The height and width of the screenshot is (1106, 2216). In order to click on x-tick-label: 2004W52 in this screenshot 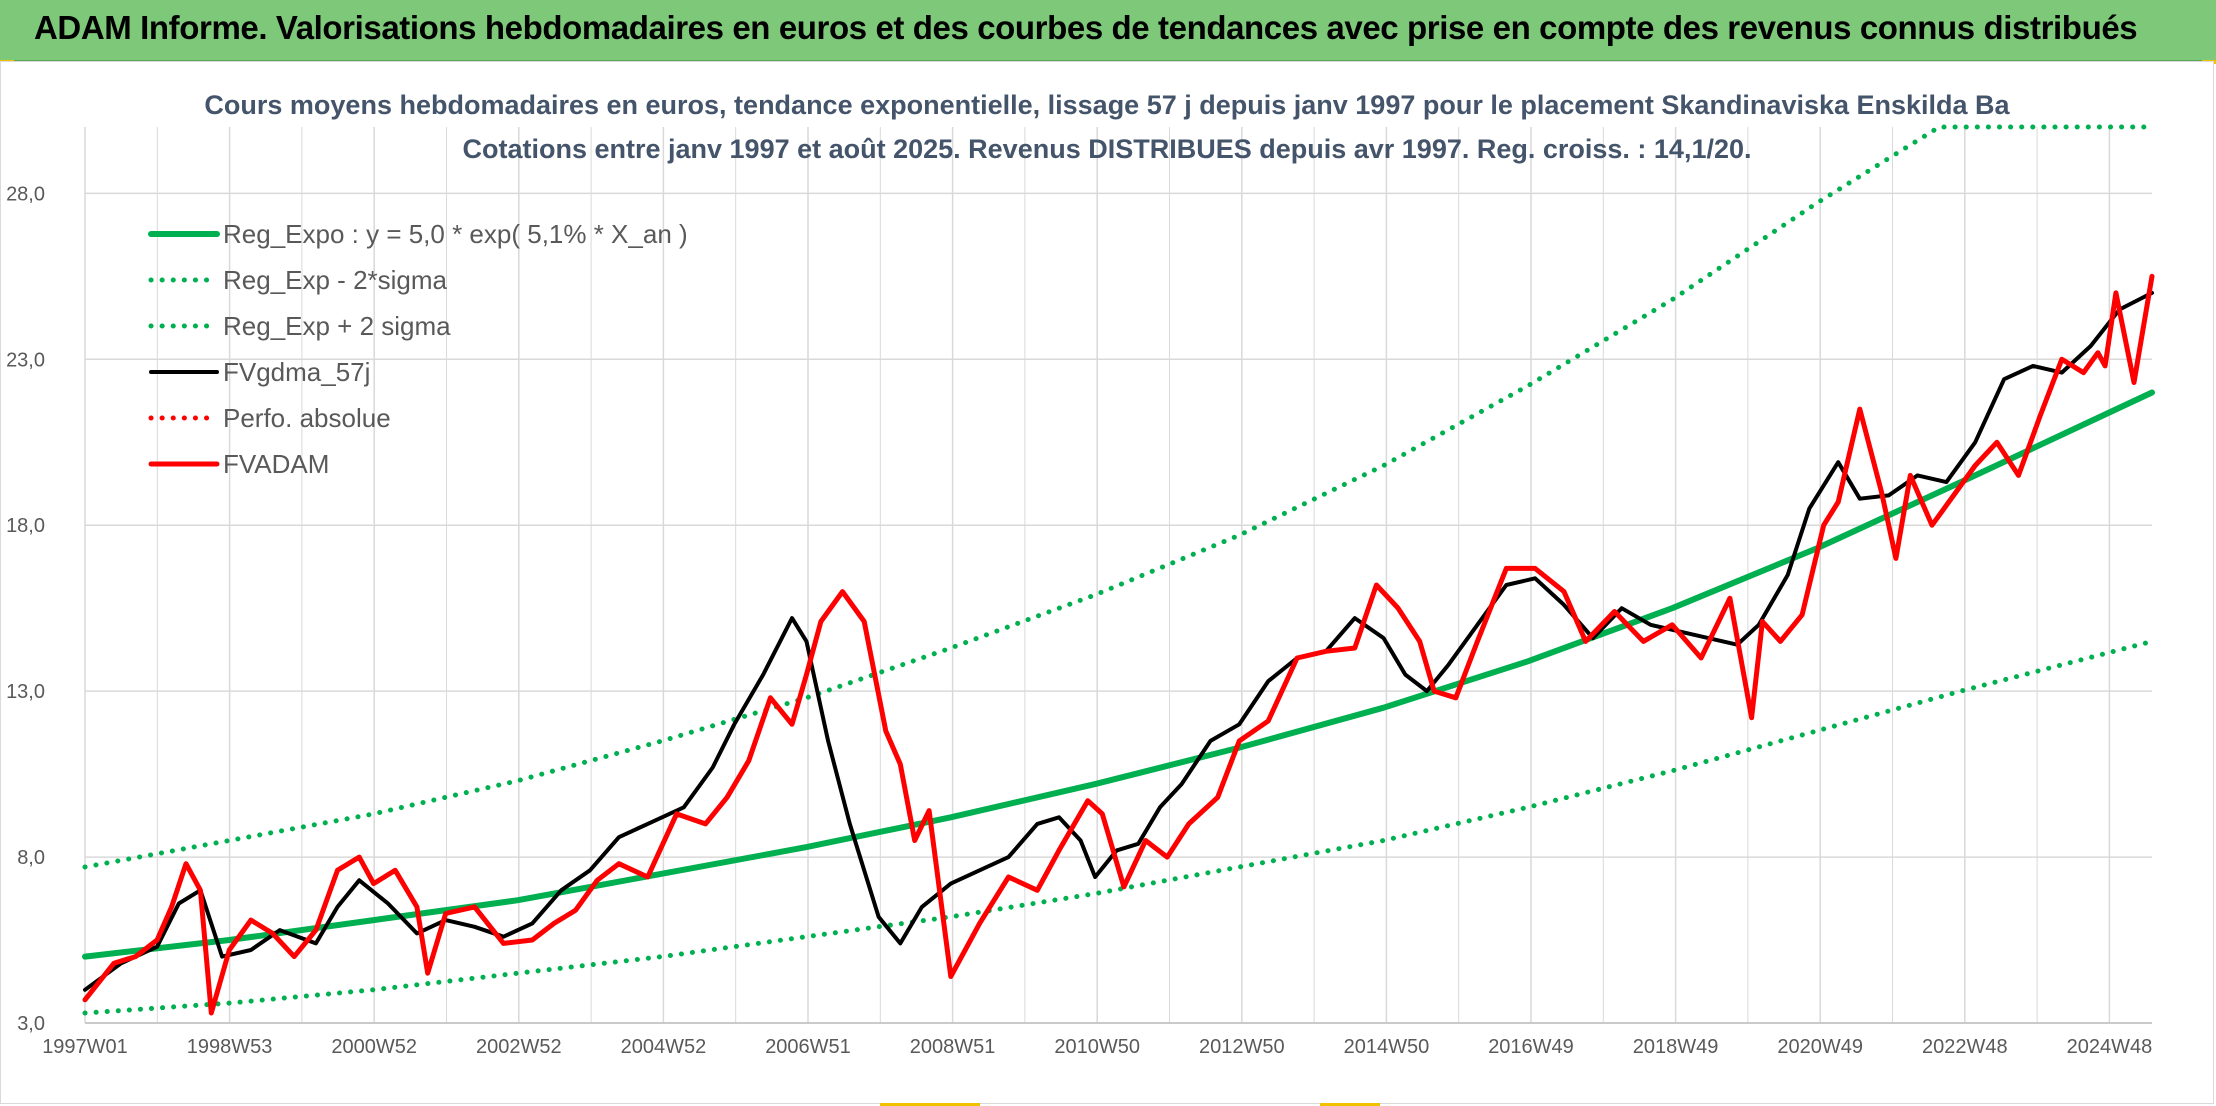, I will do `click(664, 1047)`.